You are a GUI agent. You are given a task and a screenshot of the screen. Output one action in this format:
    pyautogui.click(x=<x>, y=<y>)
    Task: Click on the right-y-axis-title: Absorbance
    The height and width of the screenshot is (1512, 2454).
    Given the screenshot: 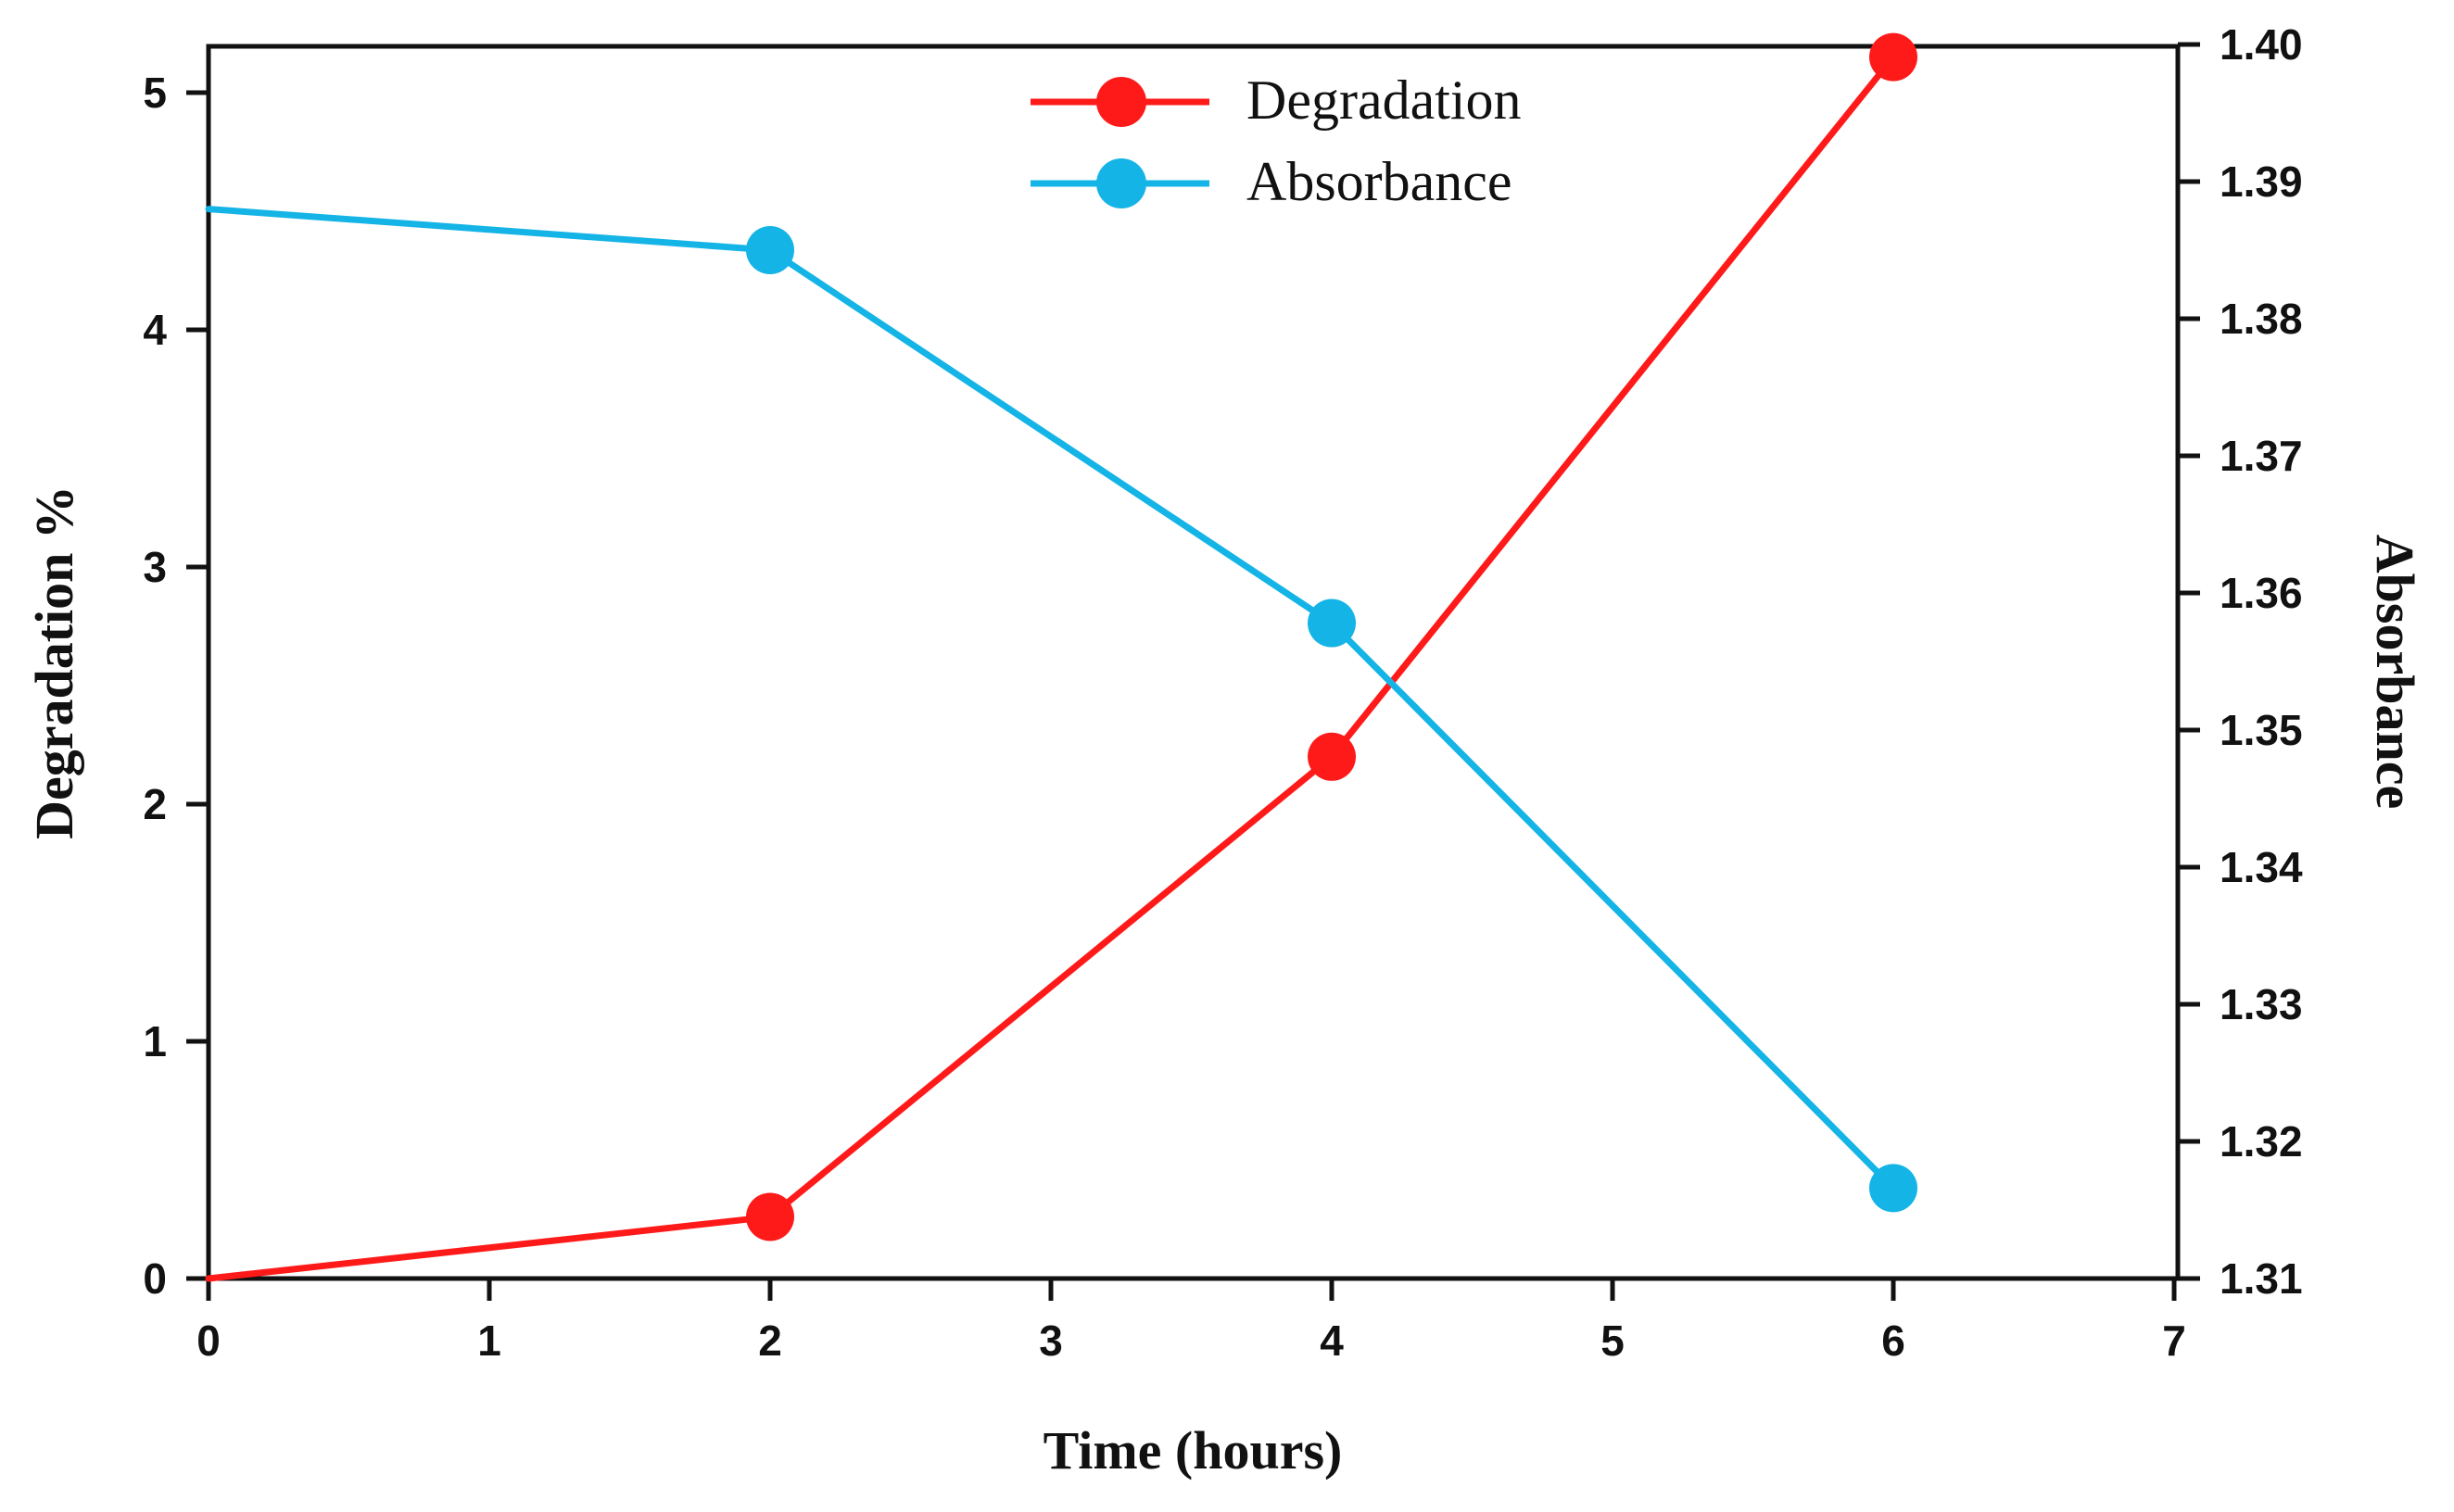 What is the action you would take?
    pyautogui.click(x=2395, y=672)
    